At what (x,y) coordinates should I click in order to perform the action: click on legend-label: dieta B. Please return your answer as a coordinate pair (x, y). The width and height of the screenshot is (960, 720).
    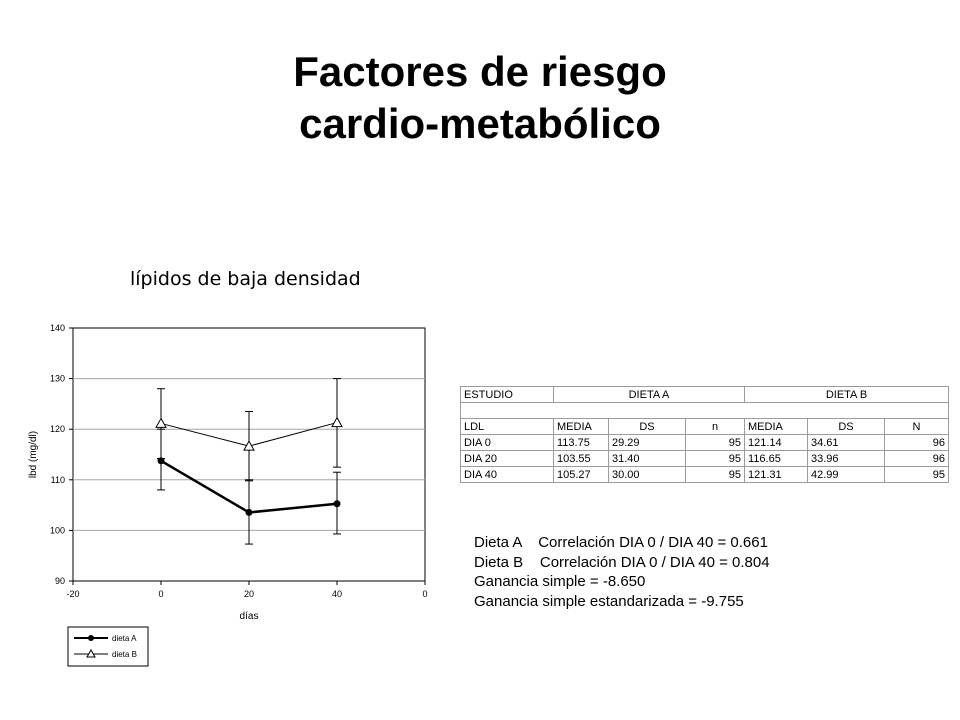
    Looking at the image, I should click on (124, 654).